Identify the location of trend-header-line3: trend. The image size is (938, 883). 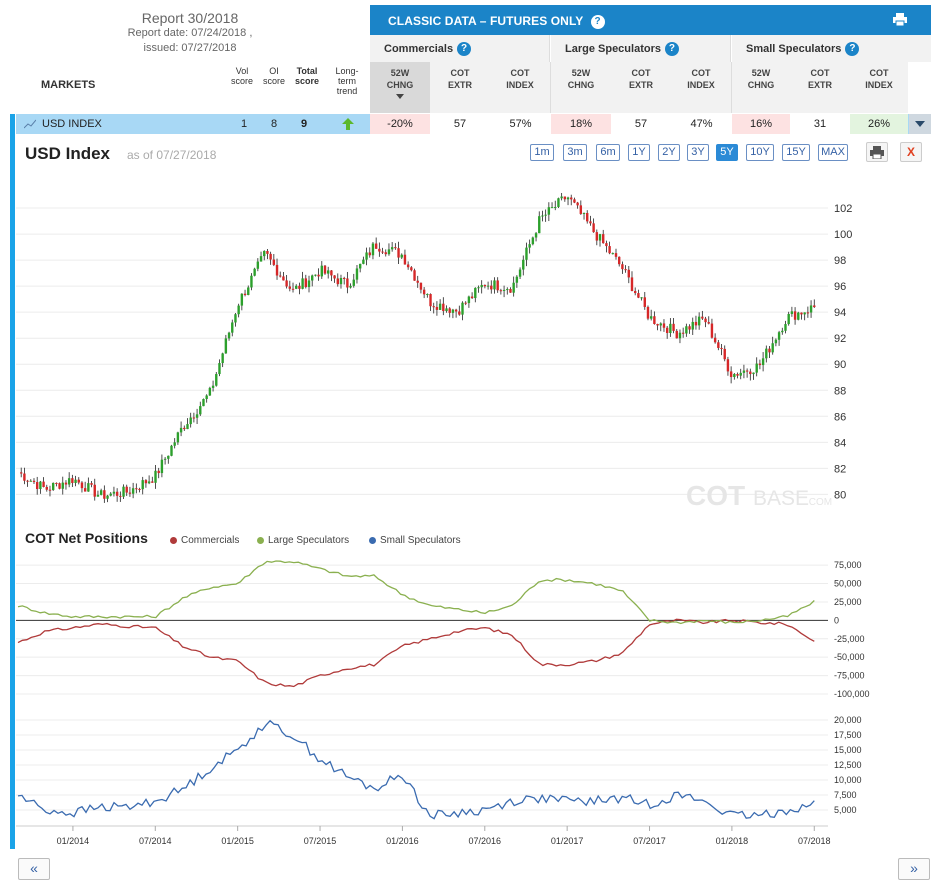
(347, 91).